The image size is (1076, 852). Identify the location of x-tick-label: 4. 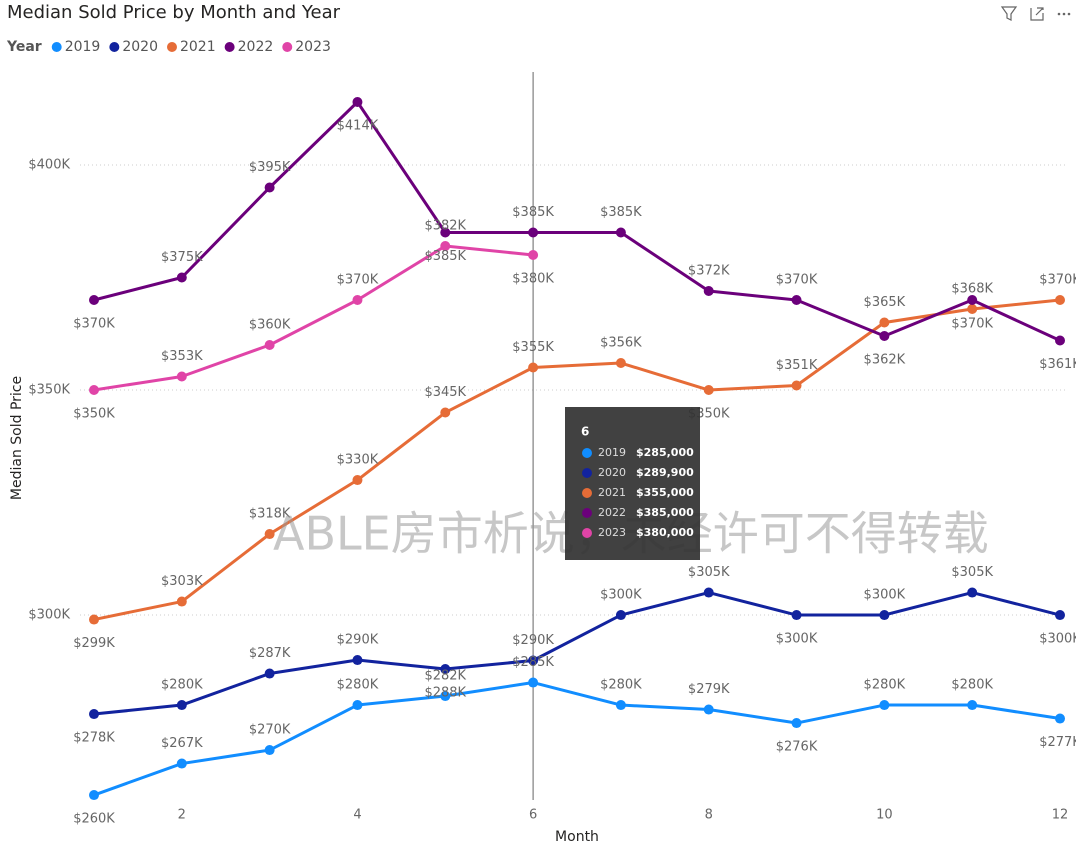
(357, 815).